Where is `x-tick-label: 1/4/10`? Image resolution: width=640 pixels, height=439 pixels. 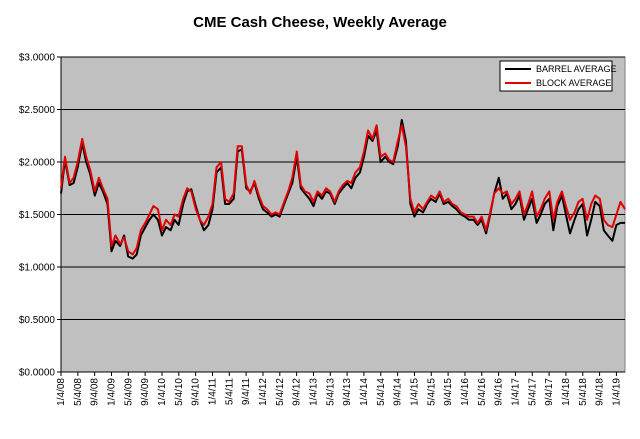
x-tick-label: 1/4/10 is located at coordinates (162, 392).